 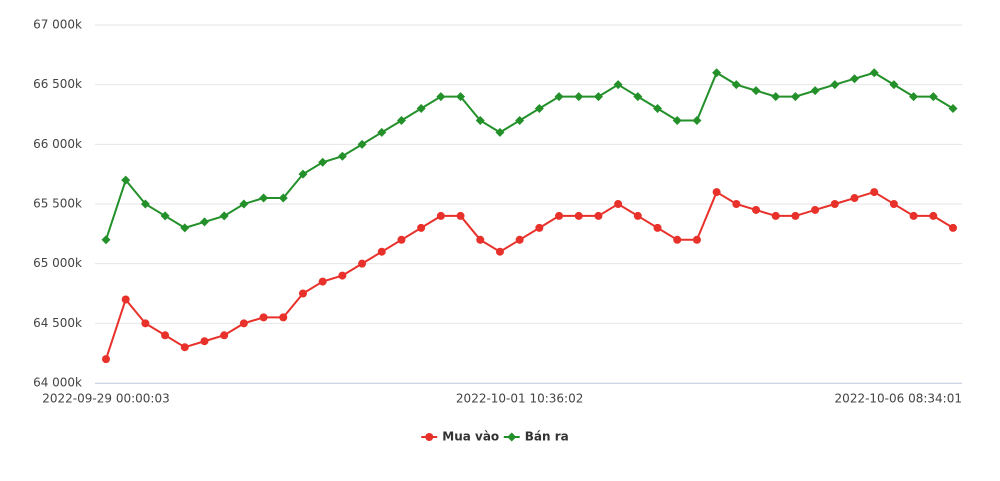 I want to click on y-tick-label: 66 000k, so click(x=57, y=144).